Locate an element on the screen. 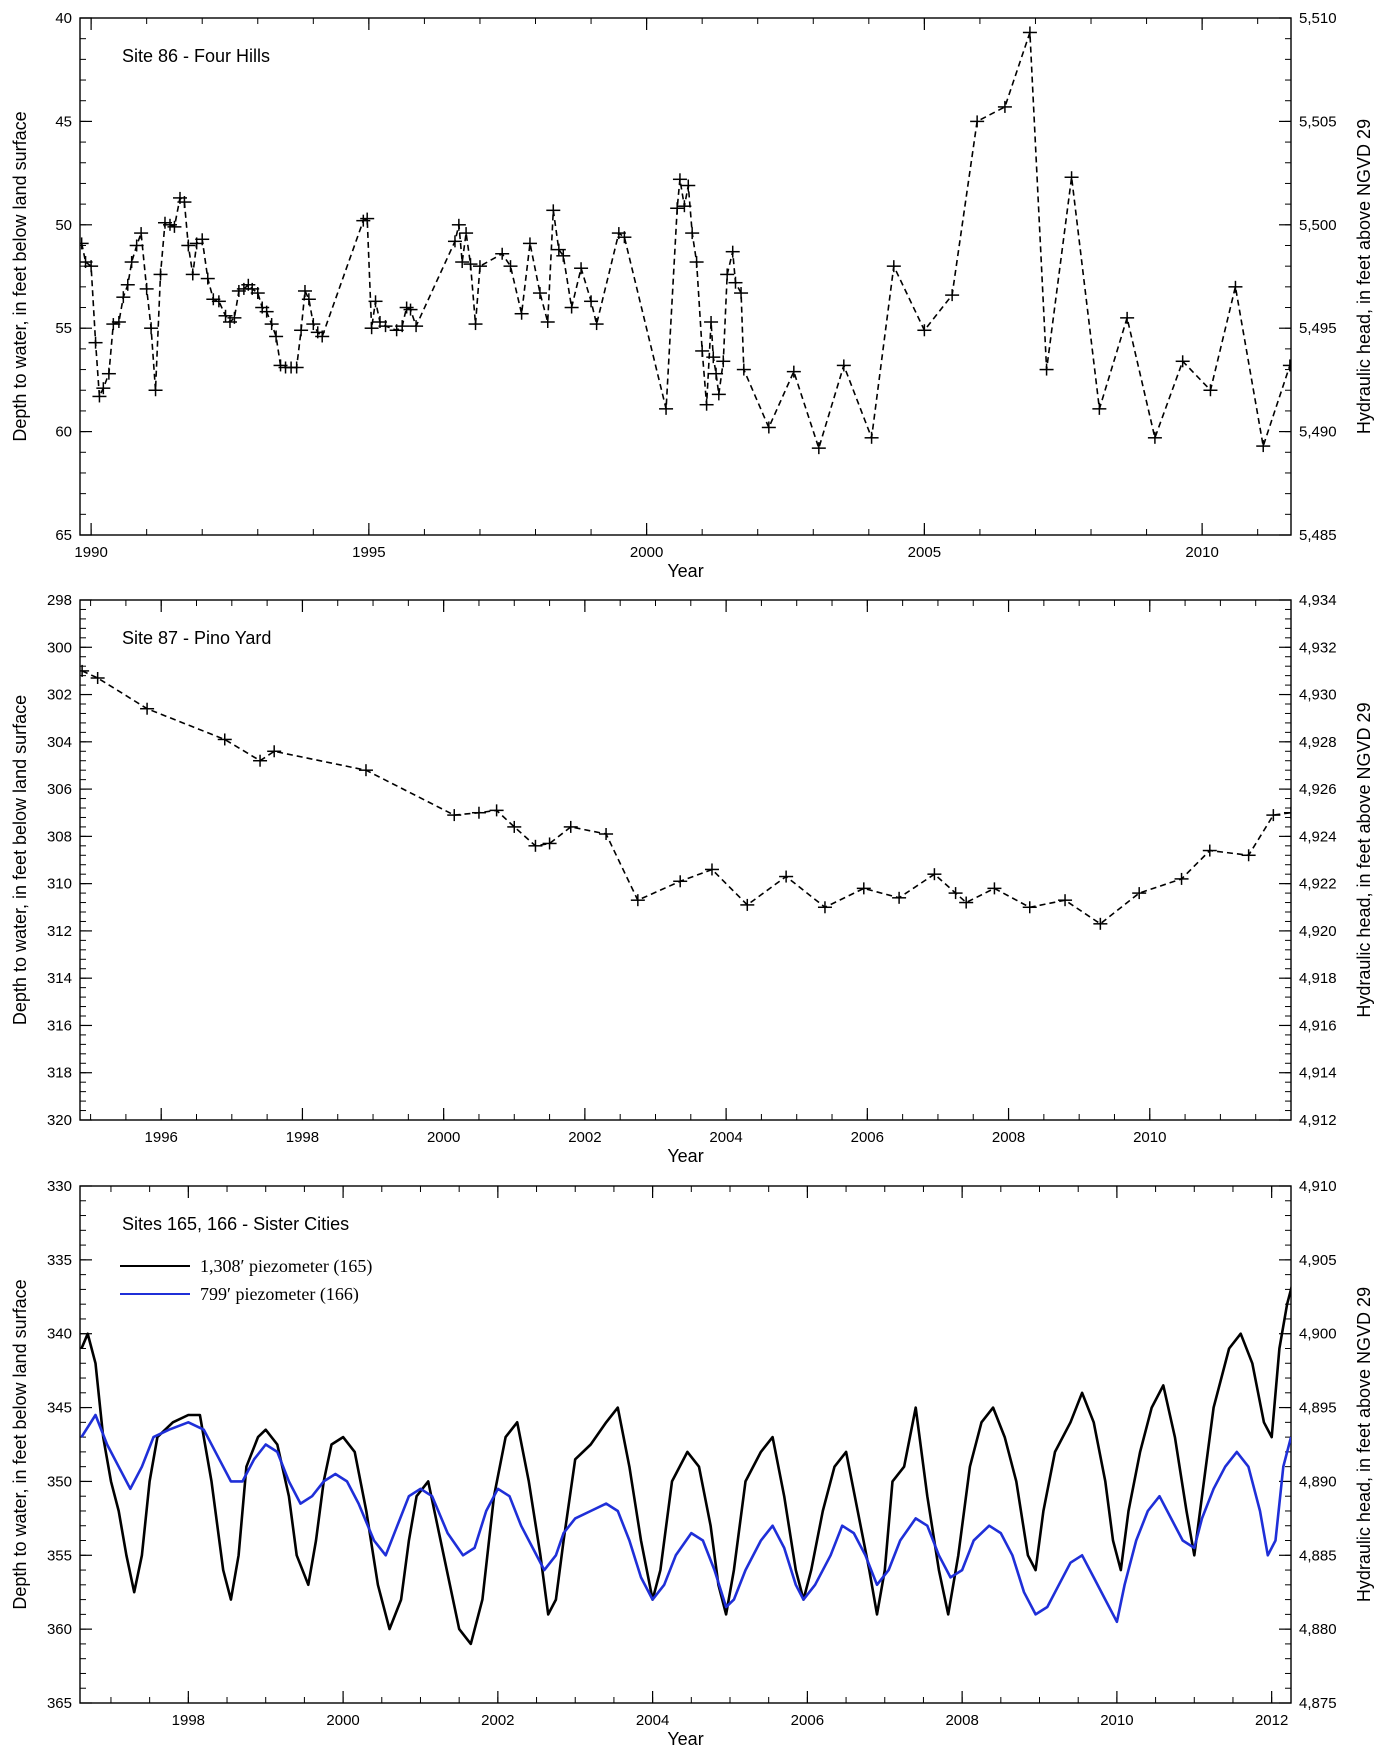 Image resolution: width=1387 pixels, height=1763 pixels. y-tick-label: 60 is located at coordinates (63, 432).